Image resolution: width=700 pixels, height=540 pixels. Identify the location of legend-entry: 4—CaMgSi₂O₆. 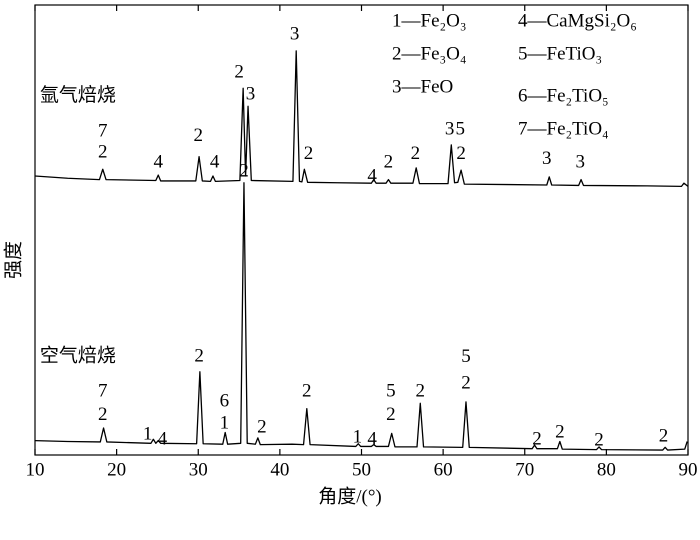
(577, 20).